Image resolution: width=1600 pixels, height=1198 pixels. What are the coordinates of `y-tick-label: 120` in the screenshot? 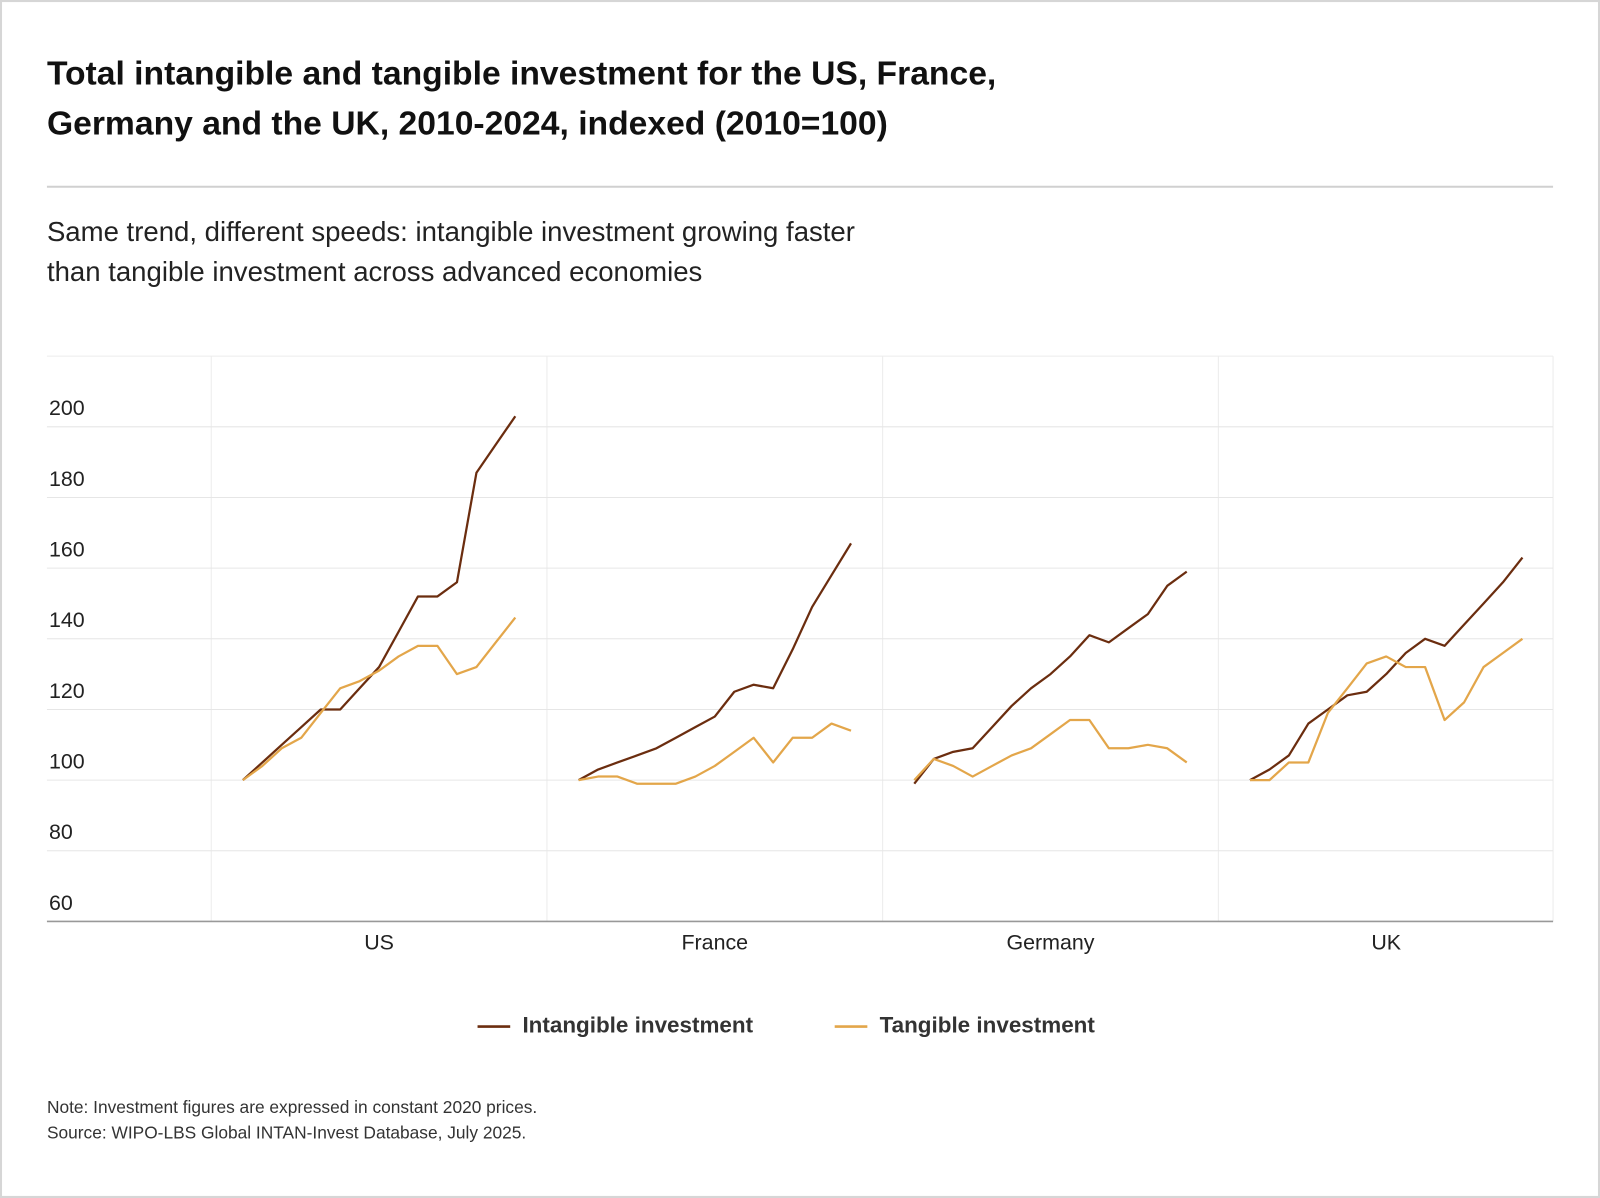 It's located at (67, 691).